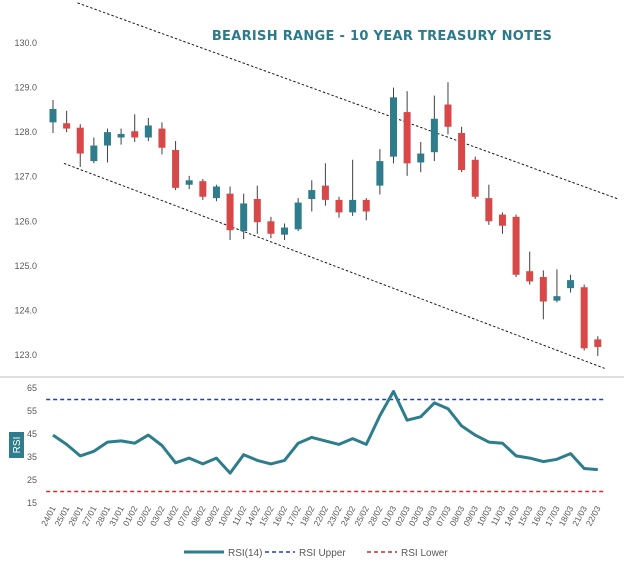 The width and height of the screenshot is (624, 567). I want to click on price-y-tick: 130.0, so click(25, 43).